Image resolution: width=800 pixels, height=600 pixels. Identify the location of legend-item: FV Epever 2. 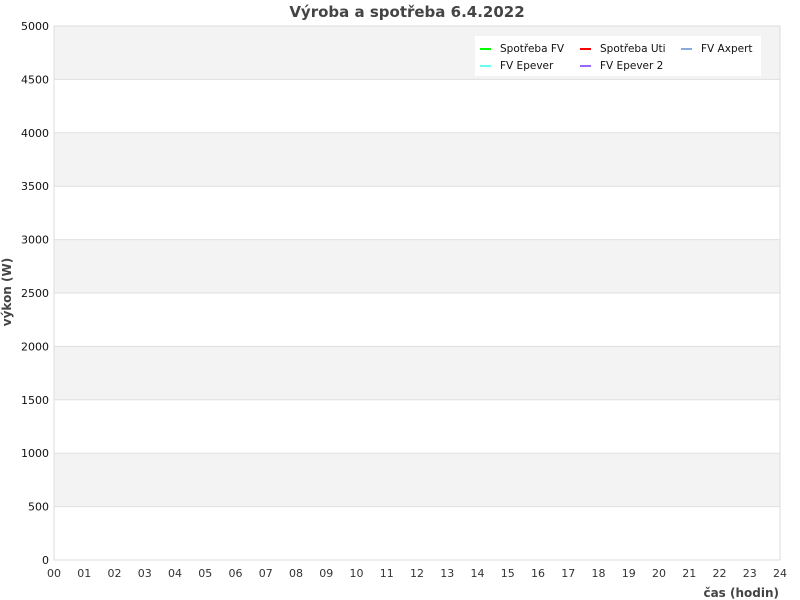
(631, 66).